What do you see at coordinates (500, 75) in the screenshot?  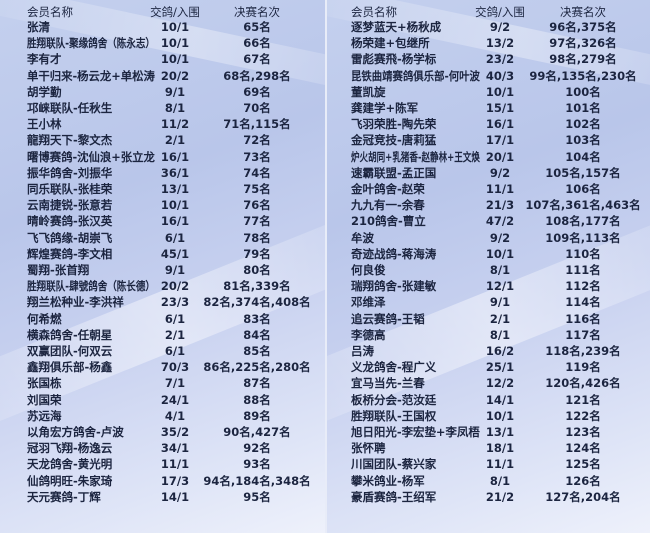 I see `birds-entered: 40/3` at bounding box center [500, 75].